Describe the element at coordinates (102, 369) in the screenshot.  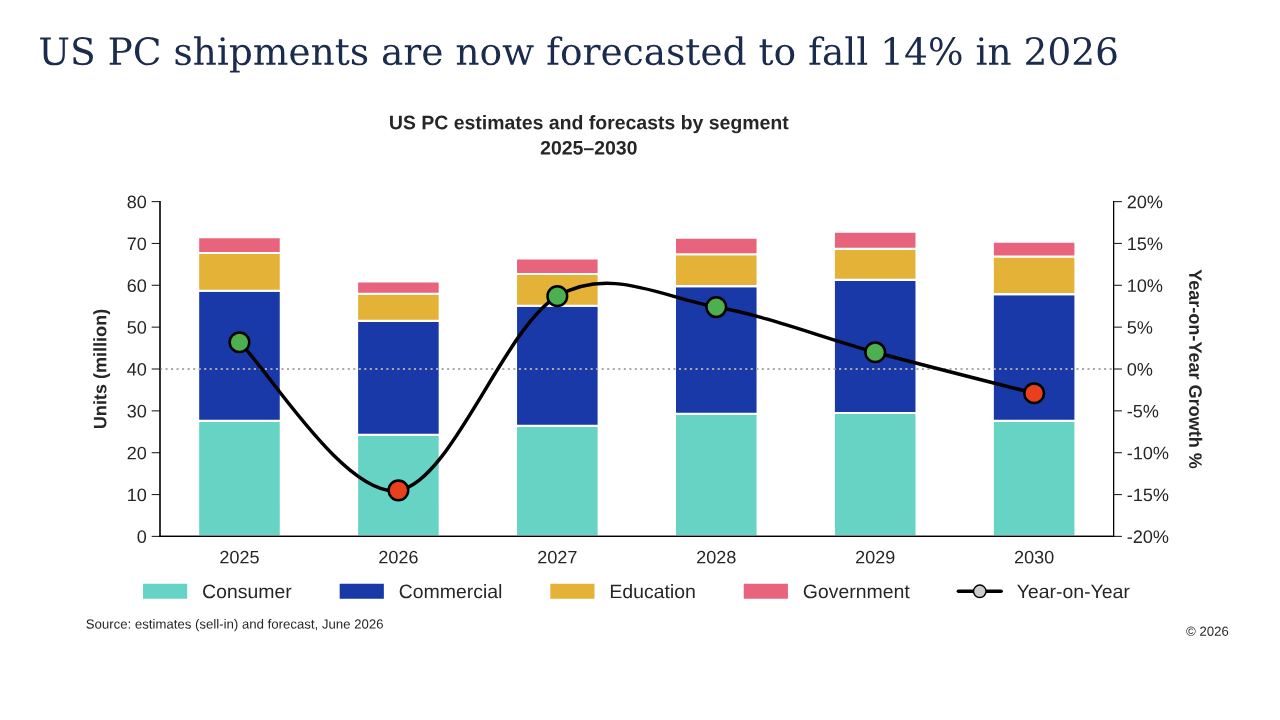
I see `y-axis-title: Units (million)` at that location.